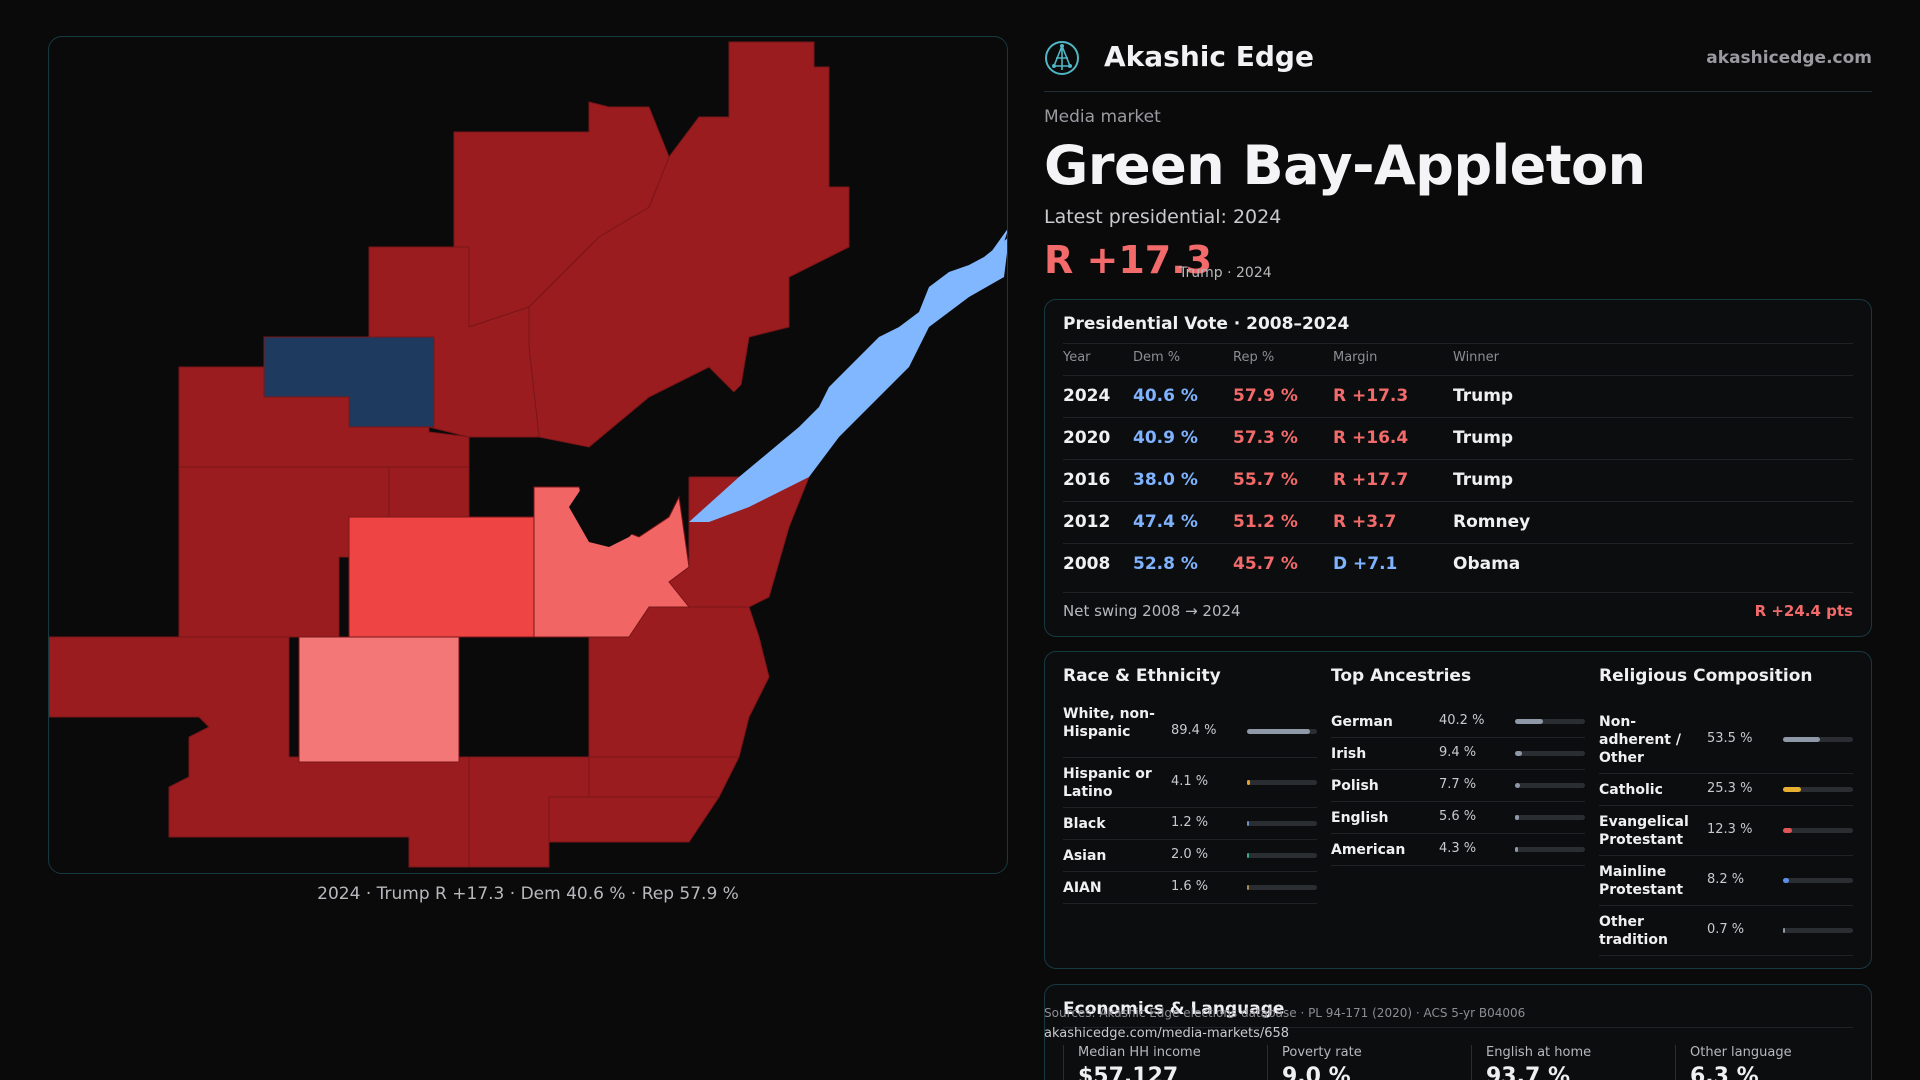 Image resolution: width=1920 pixels, height=1080 pixels. I want to click on ancestry-label: American, so click(1368, 850).